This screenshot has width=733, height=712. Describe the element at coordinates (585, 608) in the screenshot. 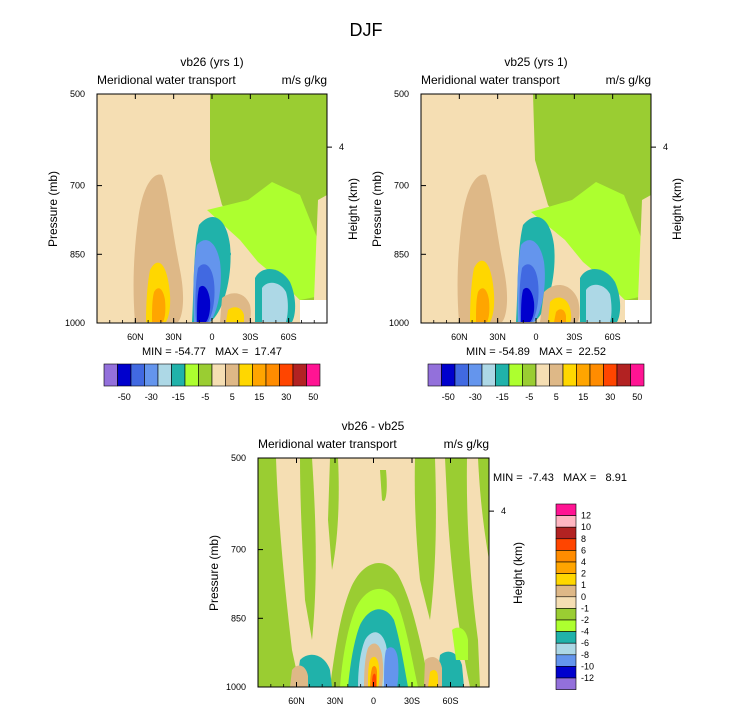

I see `colorbar-label: -1` at that location.